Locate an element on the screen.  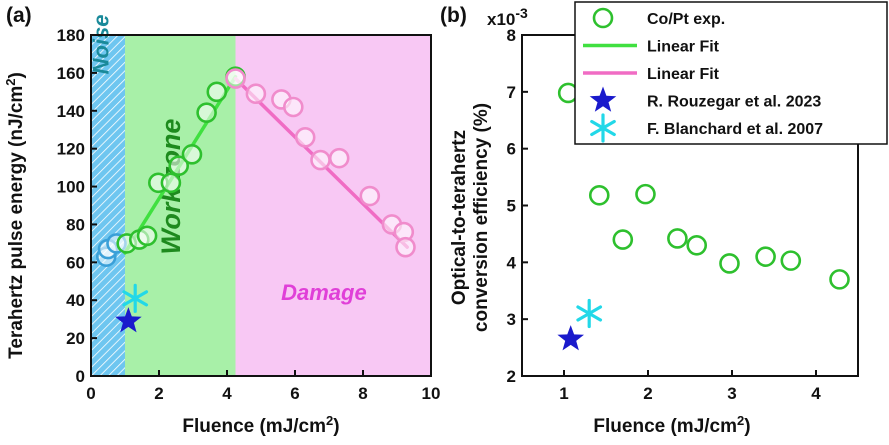
legend-entry-label: F. Blanchard et al. 2007 is located at coordinates (735, 129).